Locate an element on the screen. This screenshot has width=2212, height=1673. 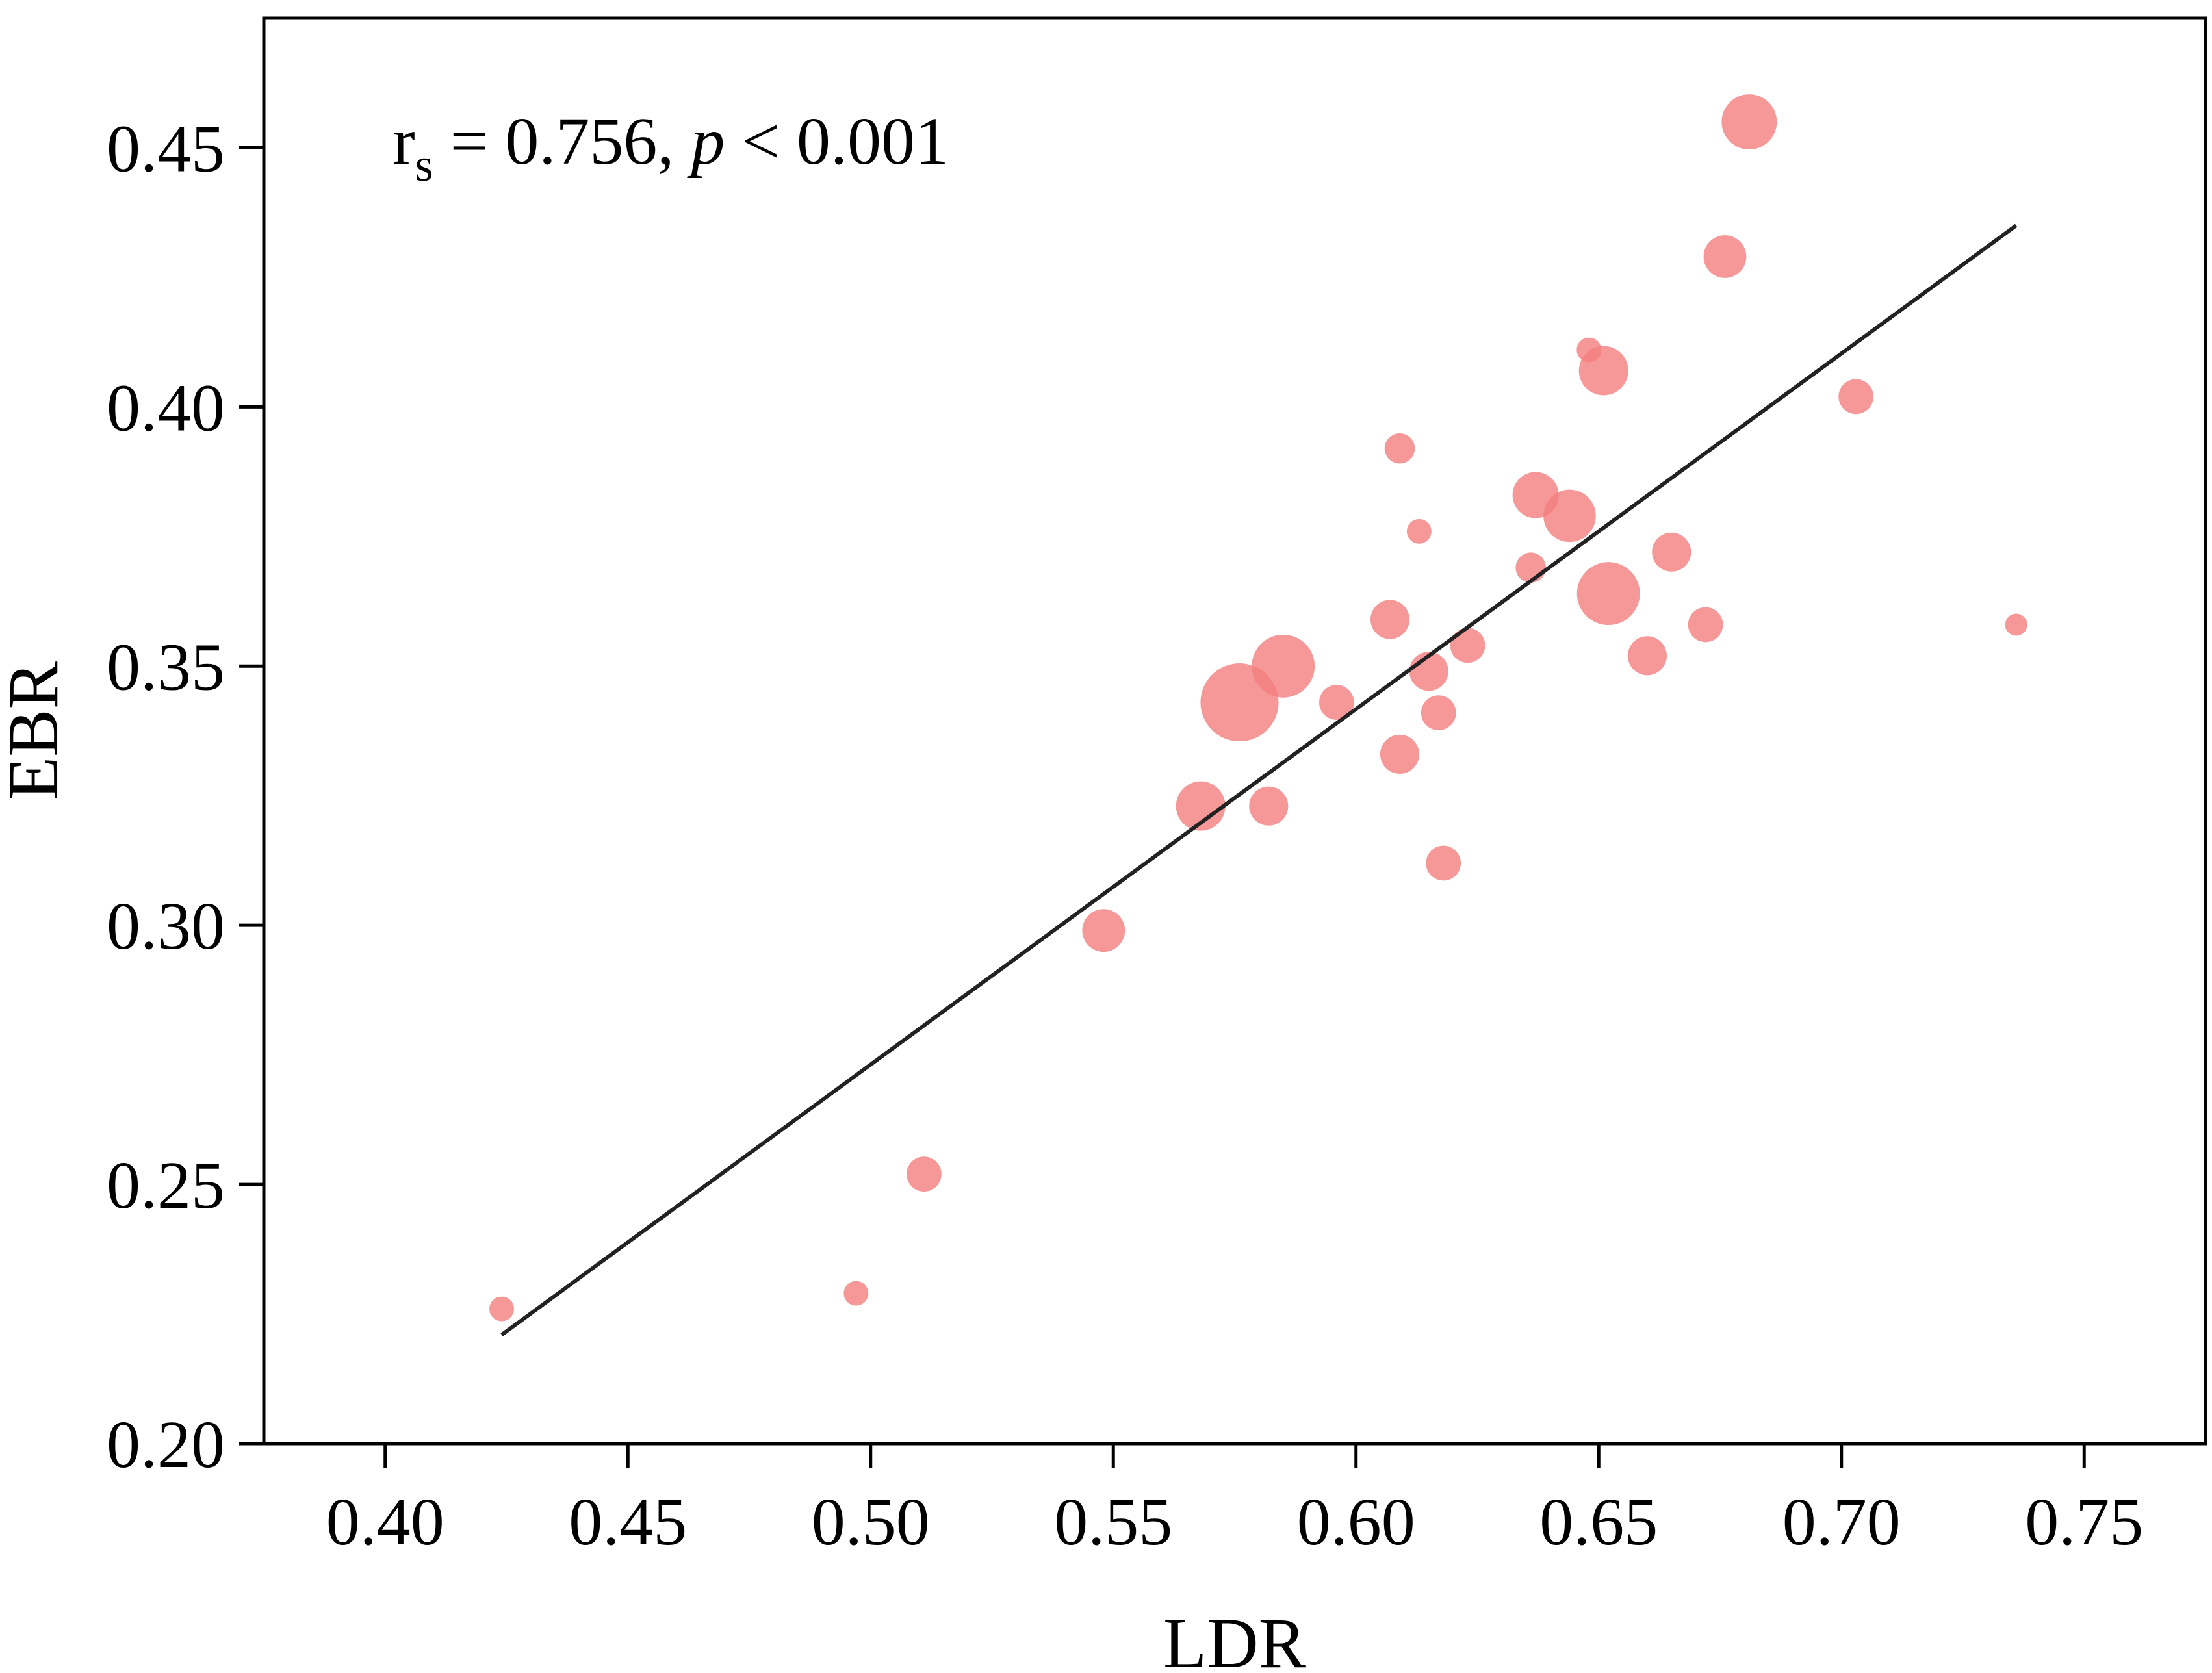
correlation-annotation: rs = 0.756, p < 0.001 is located at coordinates (670, 147).